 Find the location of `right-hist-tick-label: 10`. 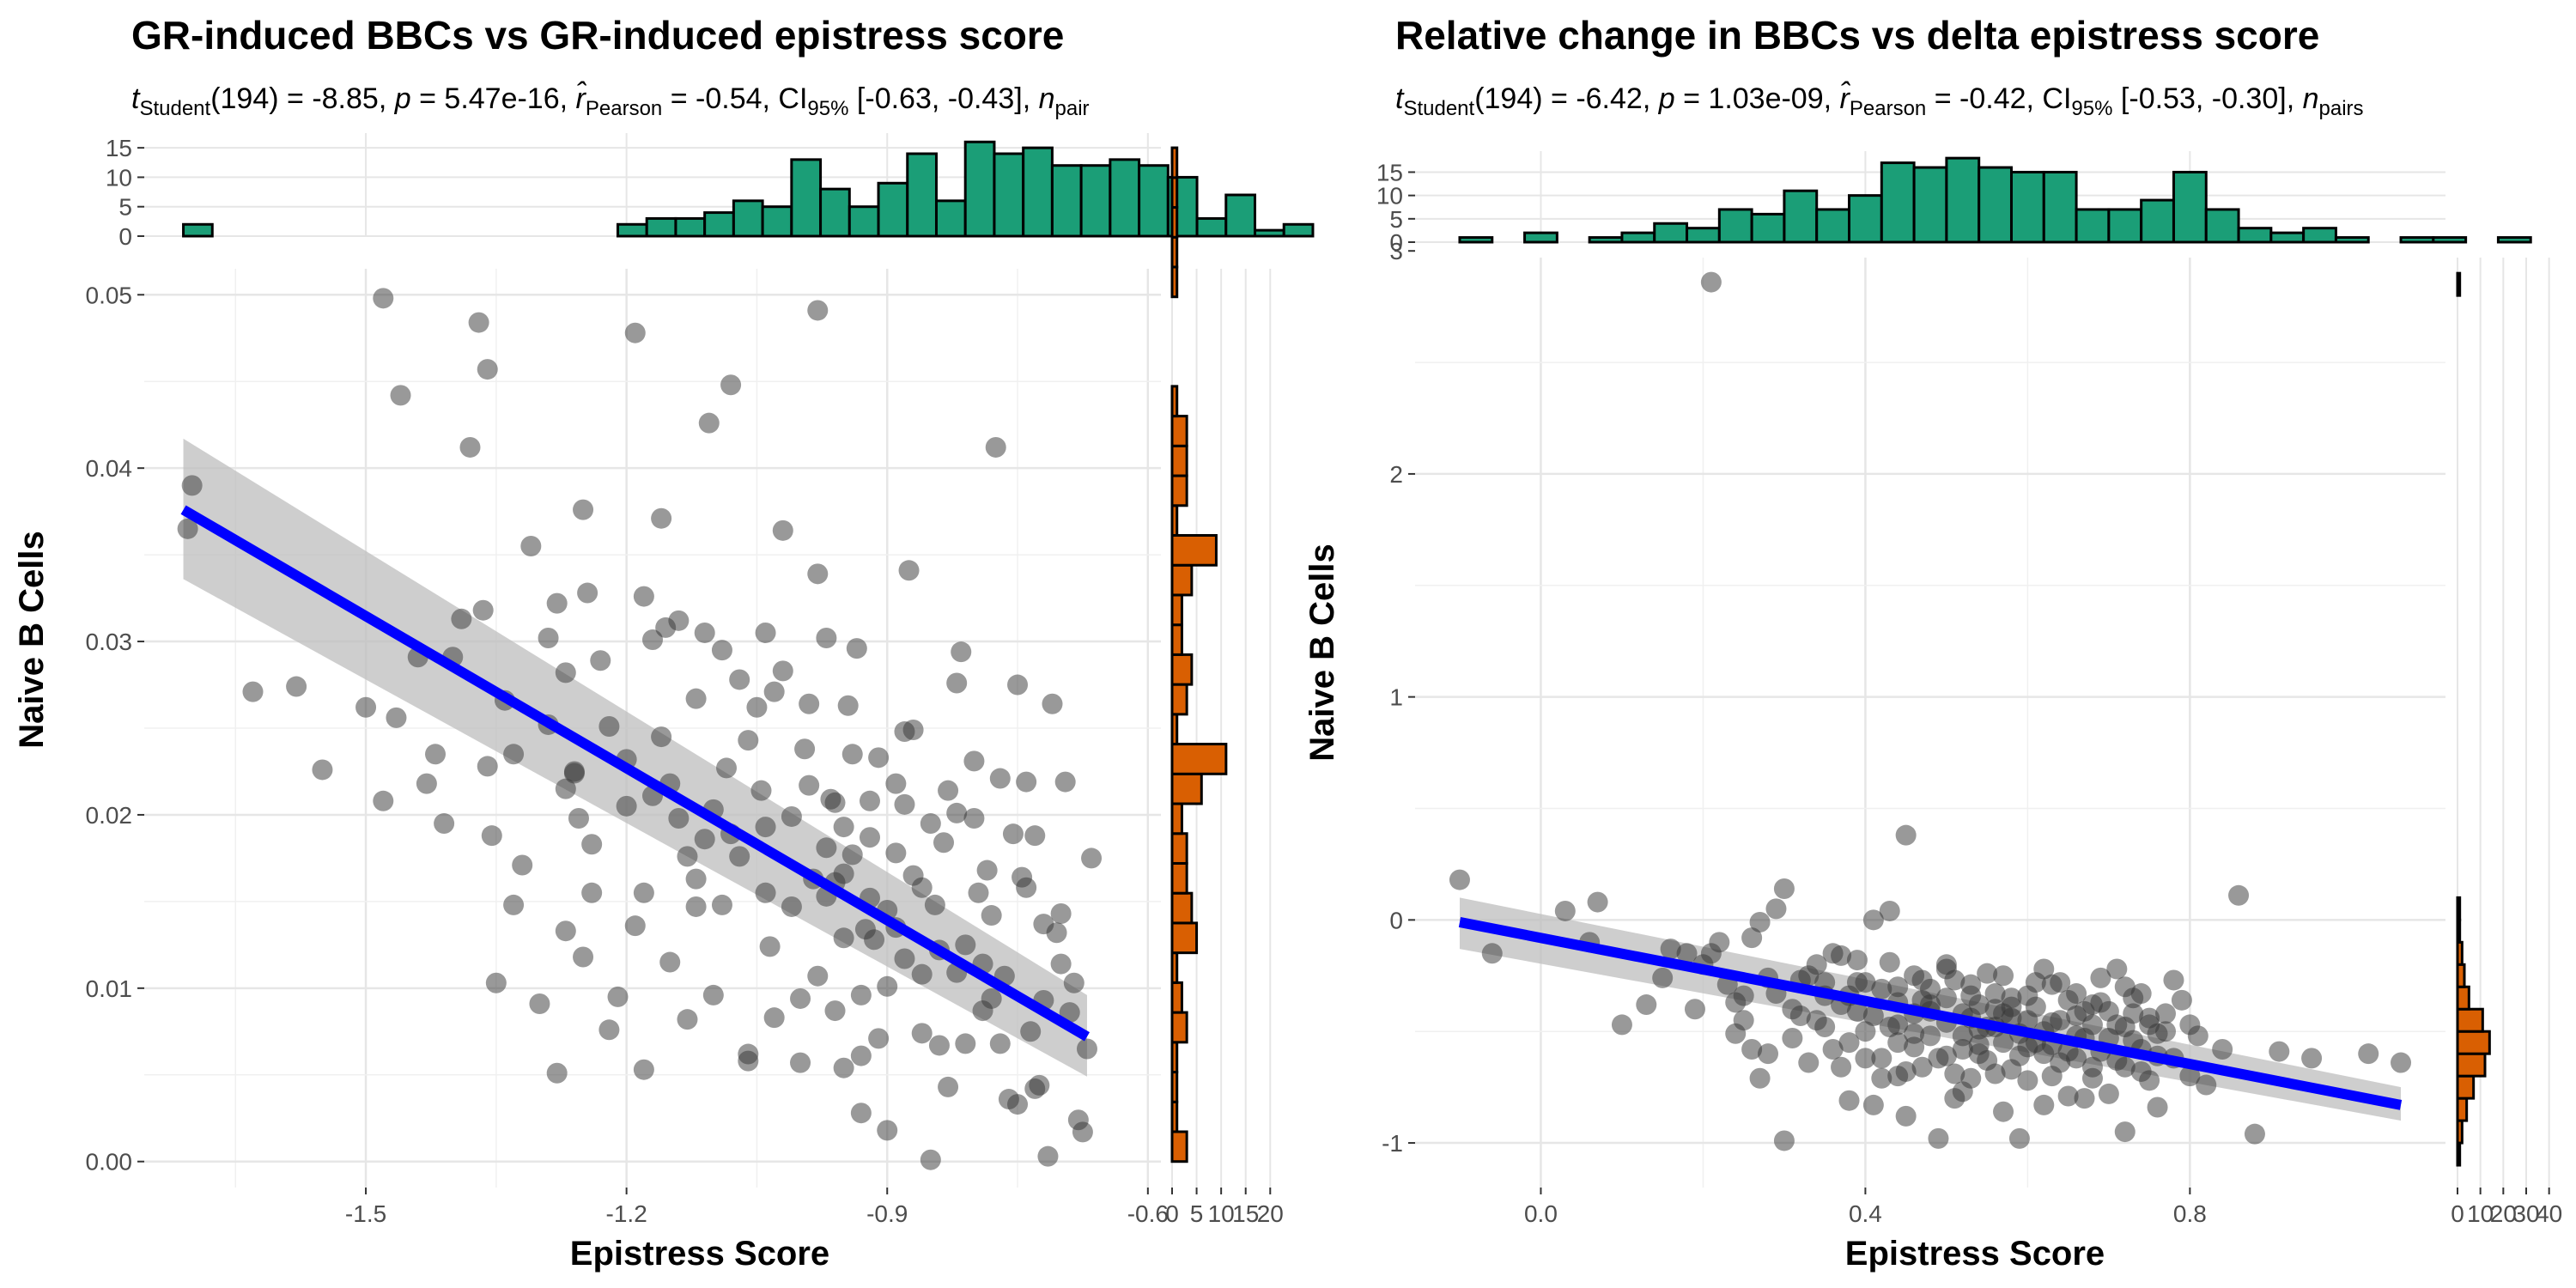

right-hist-tick-label: 10 is located at coordinates (1221, 1213).